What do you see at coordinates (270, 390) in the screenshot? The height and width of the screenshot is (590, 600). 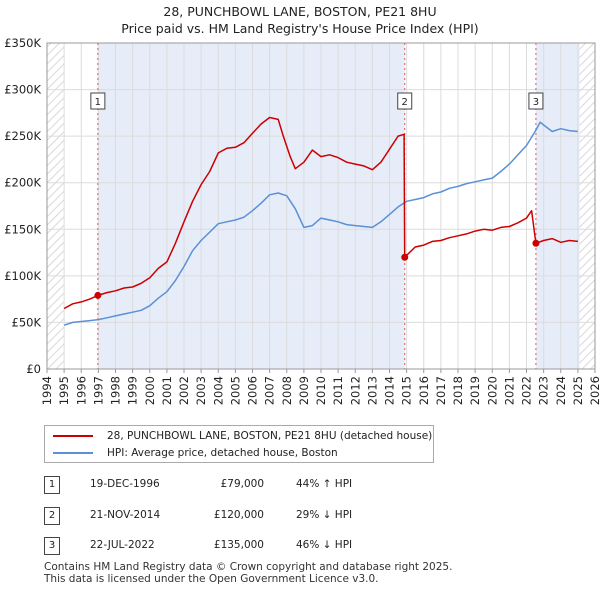 I see `x-tick-label: 2007` at bounding box center [270, 390].